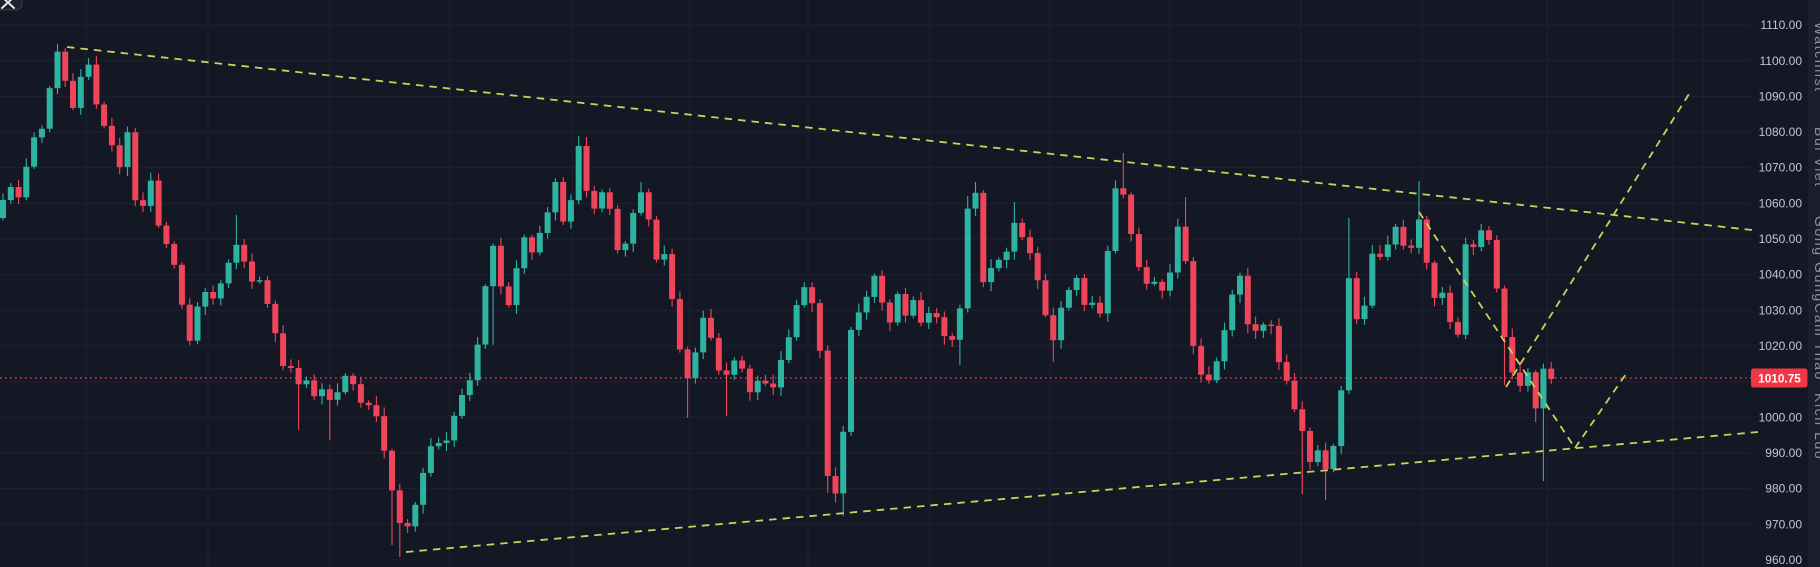  I want to click on svg-text: 1010.75, so click(1779, 379).